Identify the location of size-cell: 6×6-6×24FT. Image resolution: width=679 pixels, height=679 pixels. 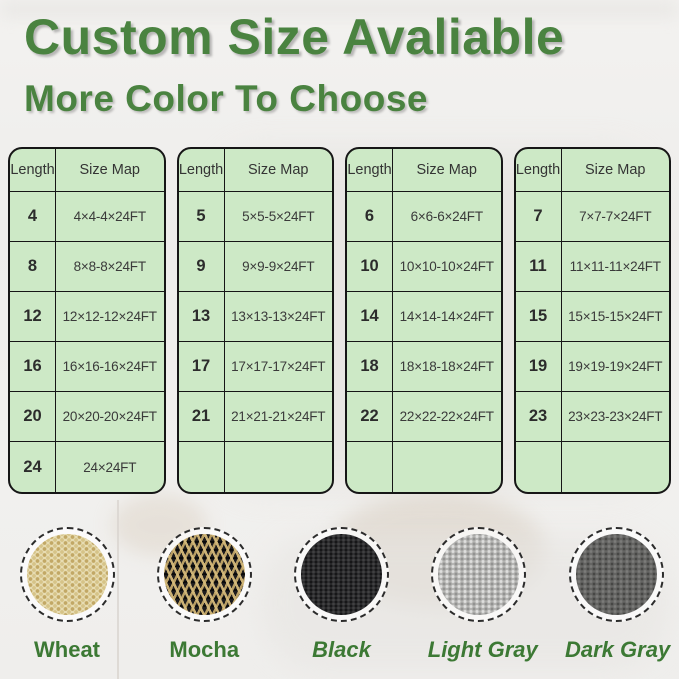
(447, 217).